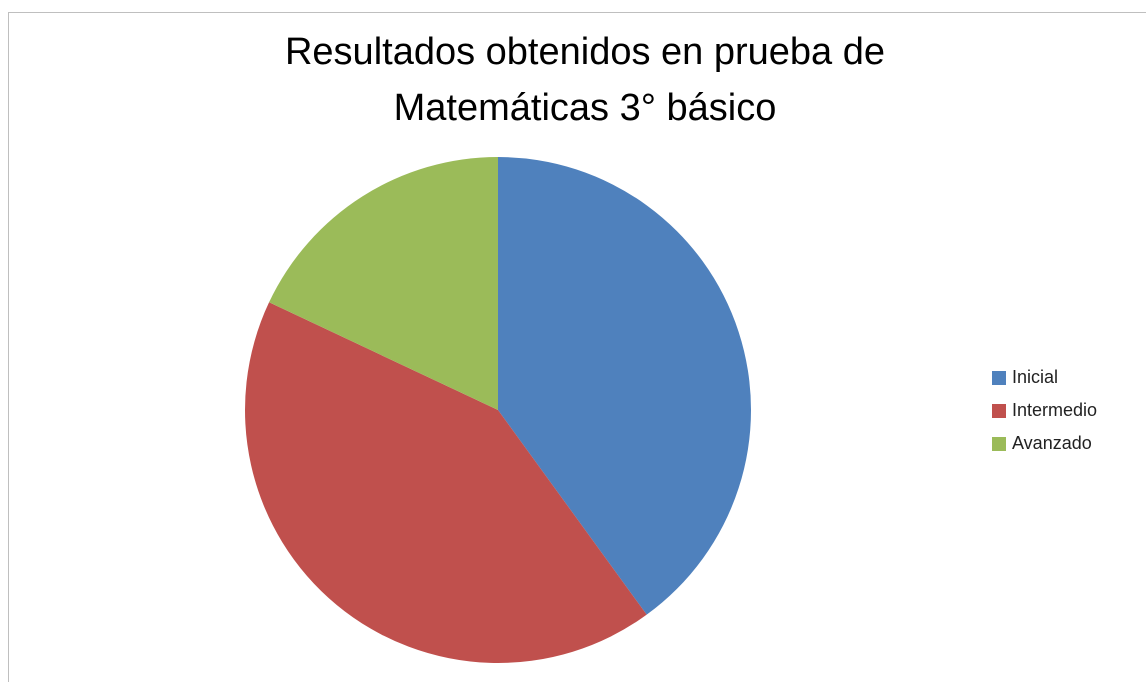 The height and width of the screenshot is (682, 1146). What do you see at coordinates (1035, 377) in the screenshot?
I see `legend-label: Inicial` at bounding box center [1035, 377].